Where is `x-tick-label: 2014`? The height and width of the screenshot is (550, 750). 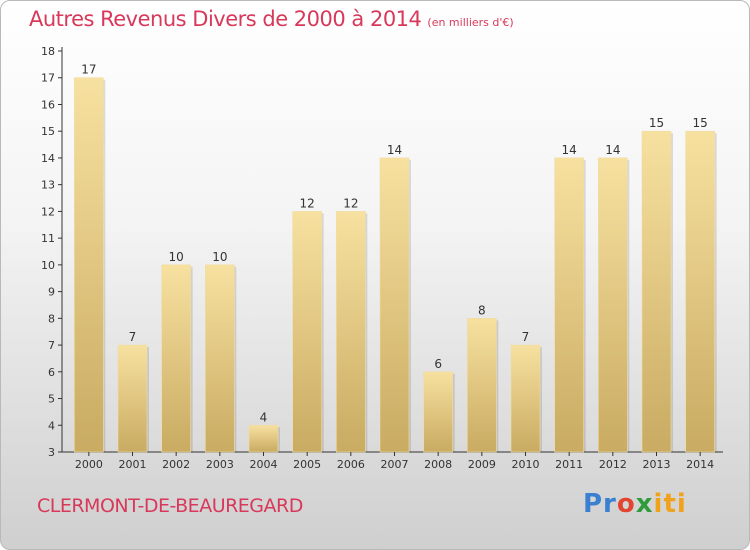
x-tick-label: 2014 is located at coordinates (700, 464).